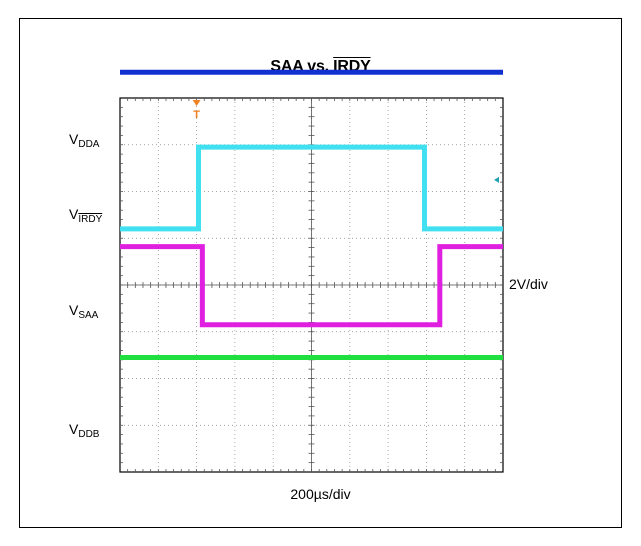 This screenshot has width=641, height=546. I want to click on trace-edge-saa, so click(311, 286).